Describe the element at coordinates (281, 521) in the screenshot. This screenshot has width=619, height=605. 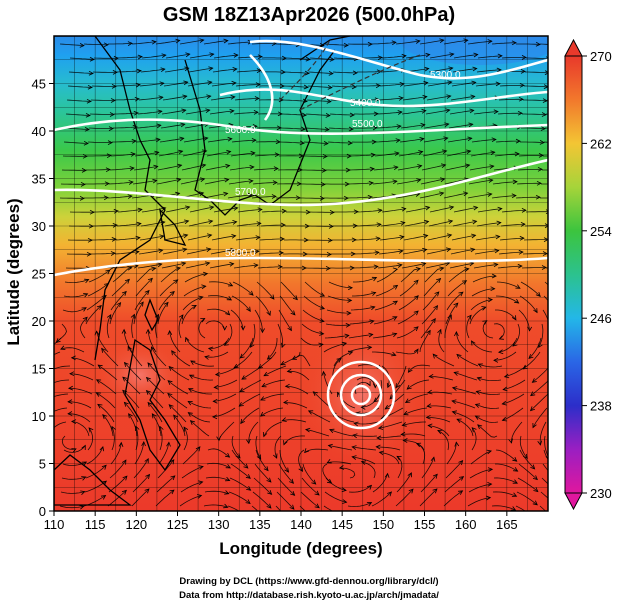
I see `x-axis-ticks: 110 115 120 125 130 135 140 145 150 155 160 165` at that location.